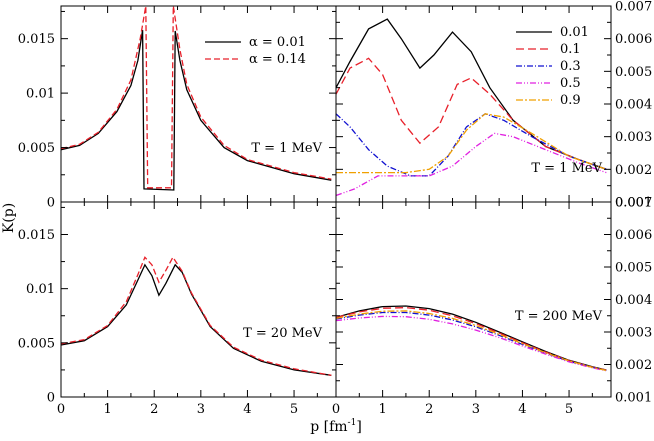  I want to click on legend-label: α = 0.01, so click(277, 42).